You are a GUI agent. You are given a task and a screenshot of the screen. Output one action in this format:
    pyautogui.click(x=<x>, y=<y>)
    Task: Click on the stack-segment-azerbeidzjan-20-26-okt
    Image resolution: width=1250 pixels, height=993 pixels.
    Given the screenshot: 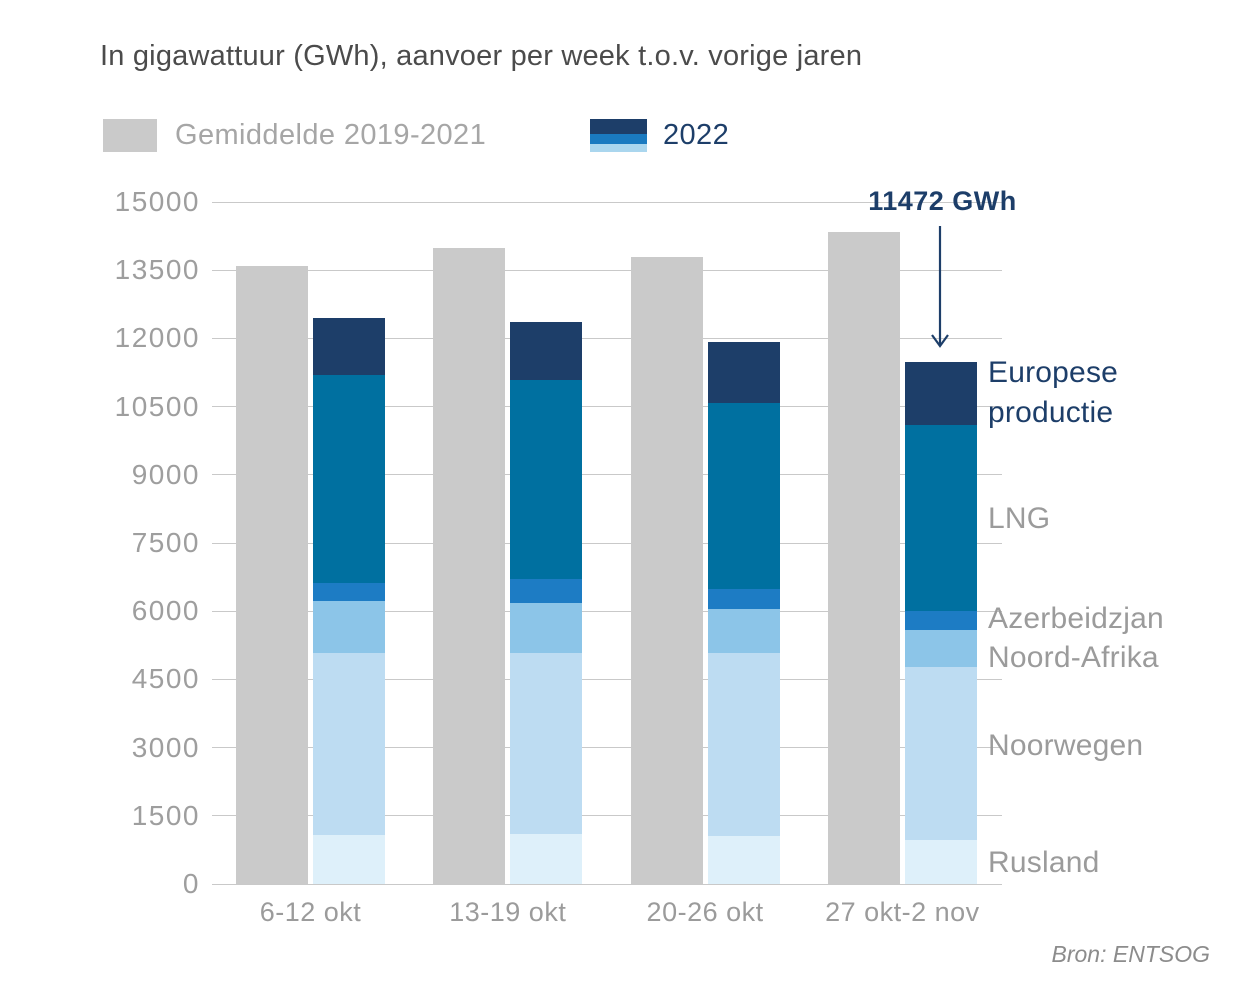 What is the action you would take?
    pyautogui.click(x=743, y=598)
    